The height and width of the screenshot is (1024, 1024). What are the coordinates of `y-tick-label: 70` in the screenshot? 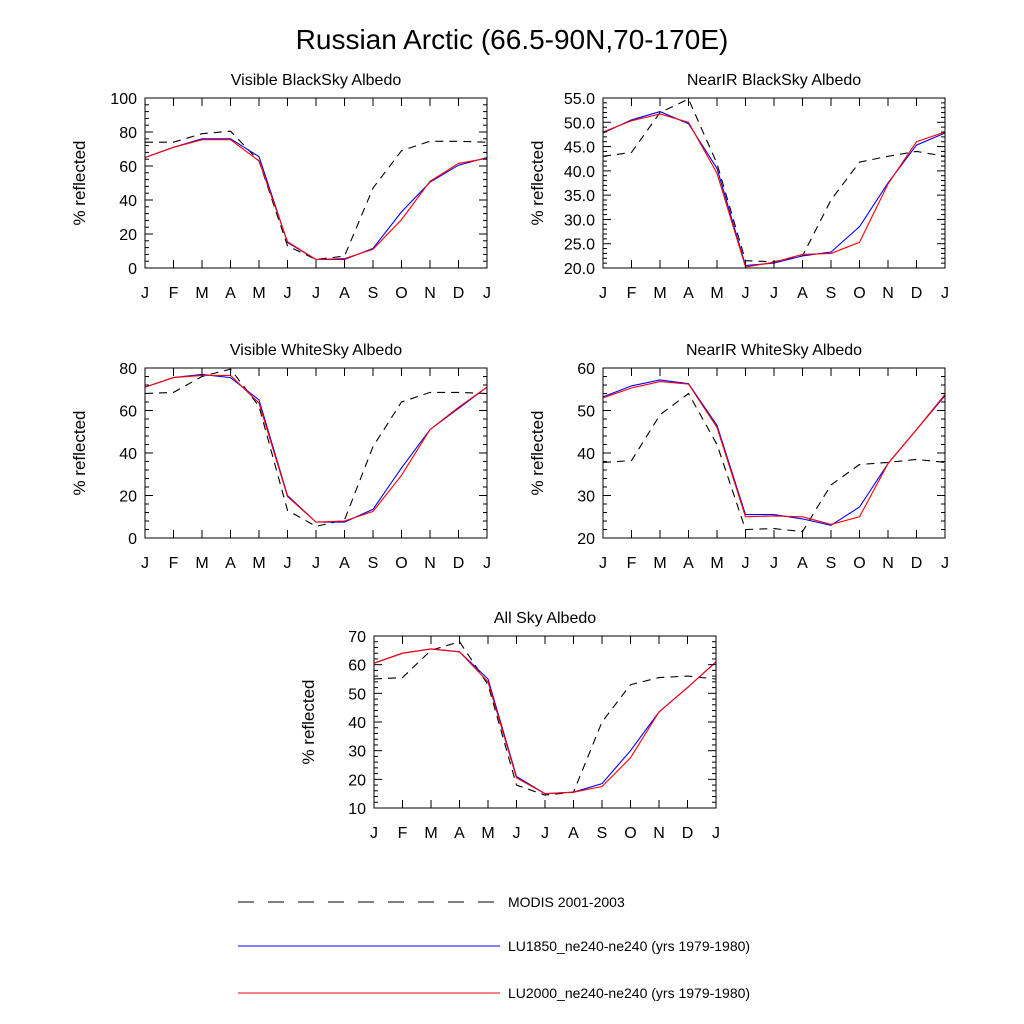 It's located at (357, 637).